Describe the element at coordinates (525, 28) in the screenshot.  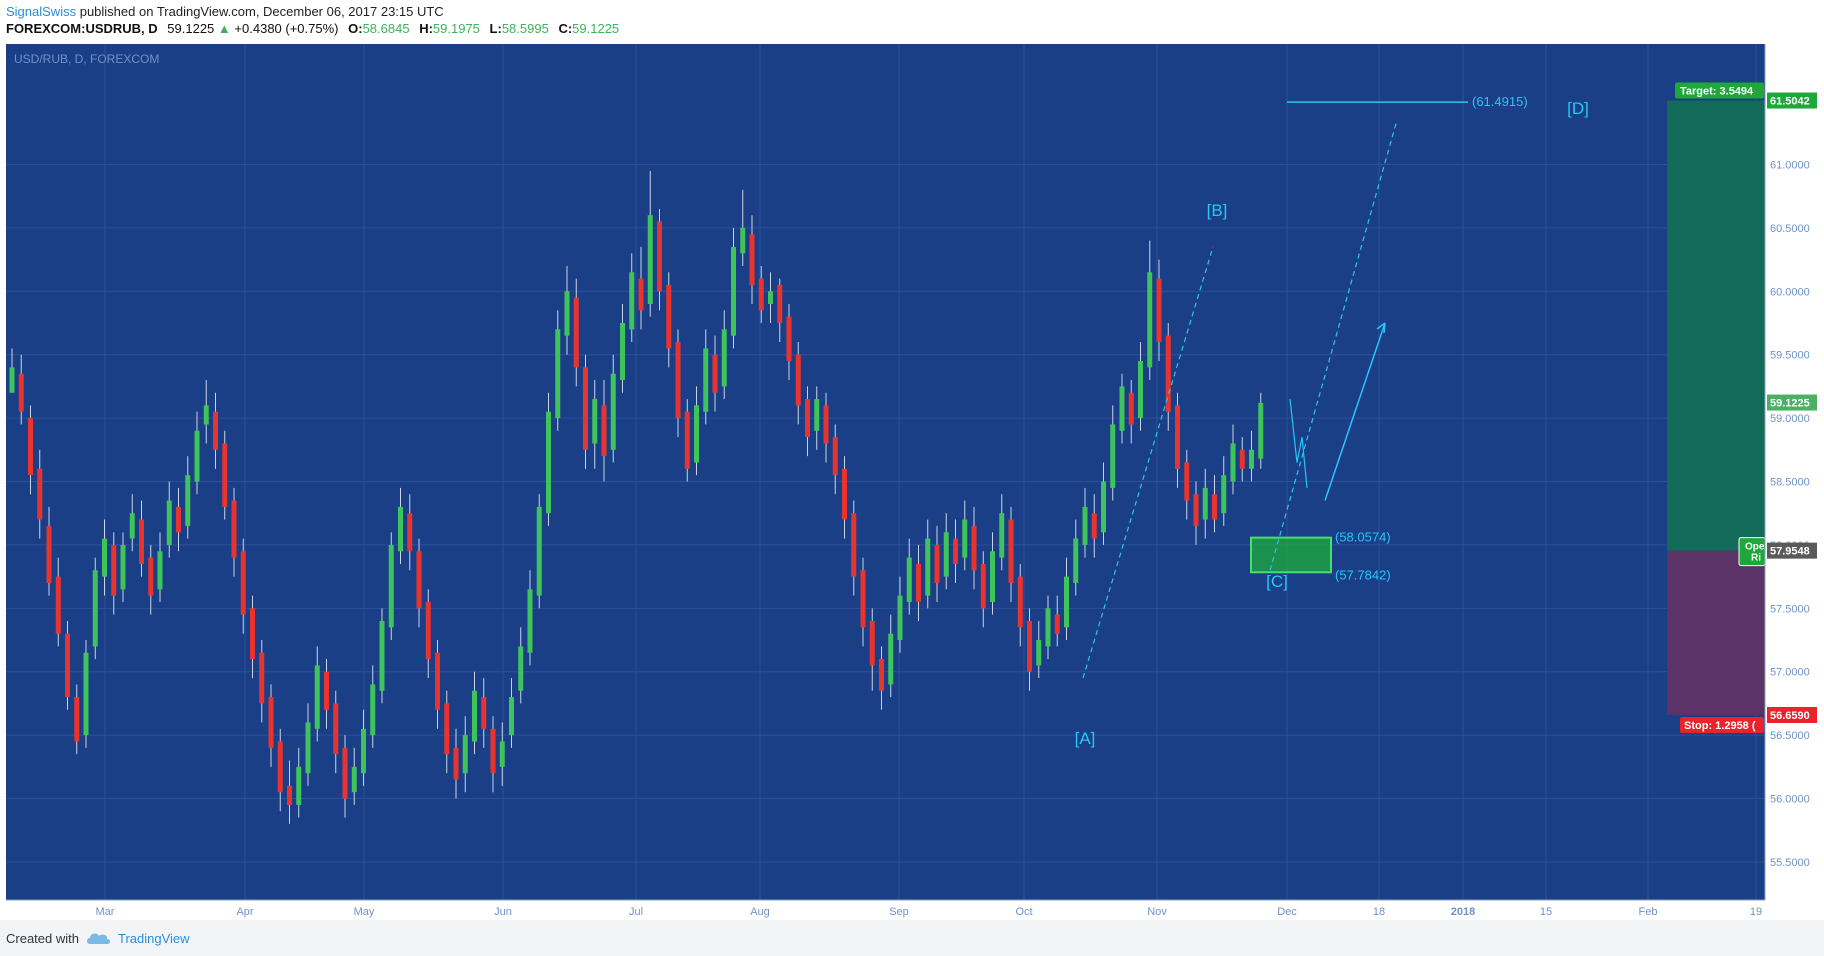
I see `low-value: 58.5995` at that location.